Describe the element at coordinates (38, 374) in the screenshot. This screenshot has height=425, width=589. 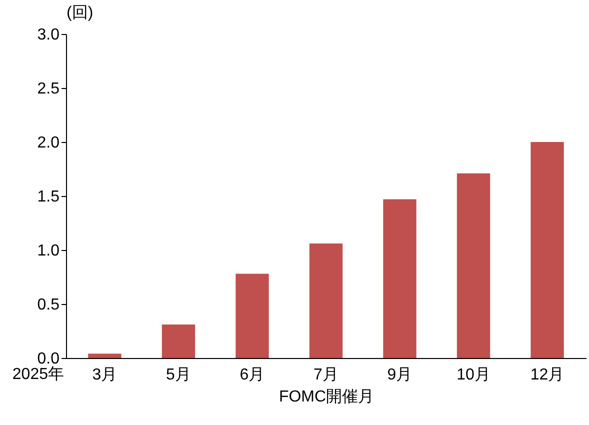
I see `text: 2025年` at that location.